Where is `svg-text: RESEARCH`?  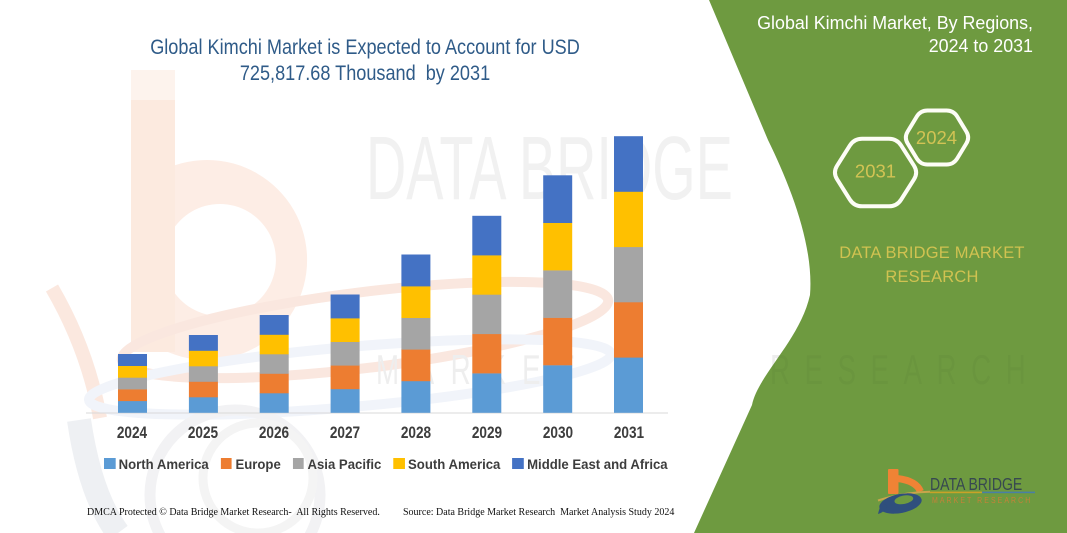 svg-text: RESEARCH is located at coordinates (905, 369).